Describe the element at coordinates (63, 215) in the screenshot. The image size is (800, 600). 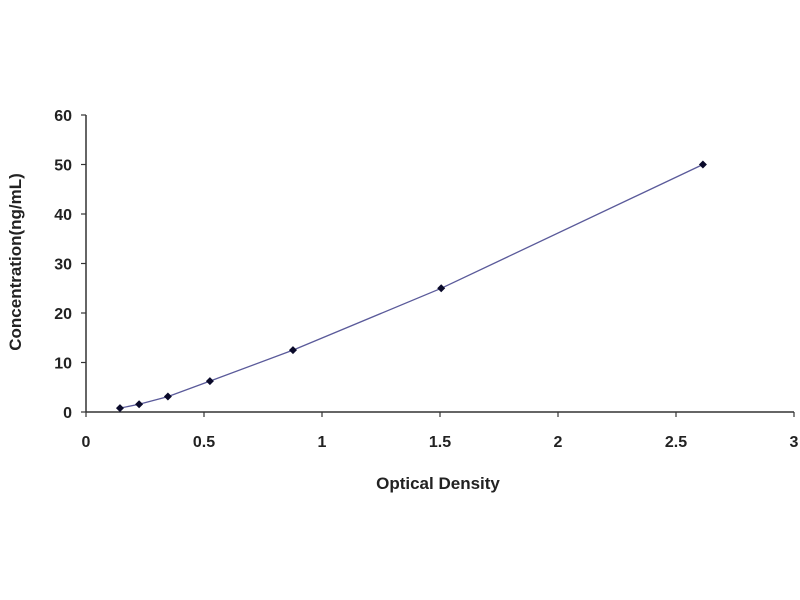
I see `y-tick-label: 40` at that location.